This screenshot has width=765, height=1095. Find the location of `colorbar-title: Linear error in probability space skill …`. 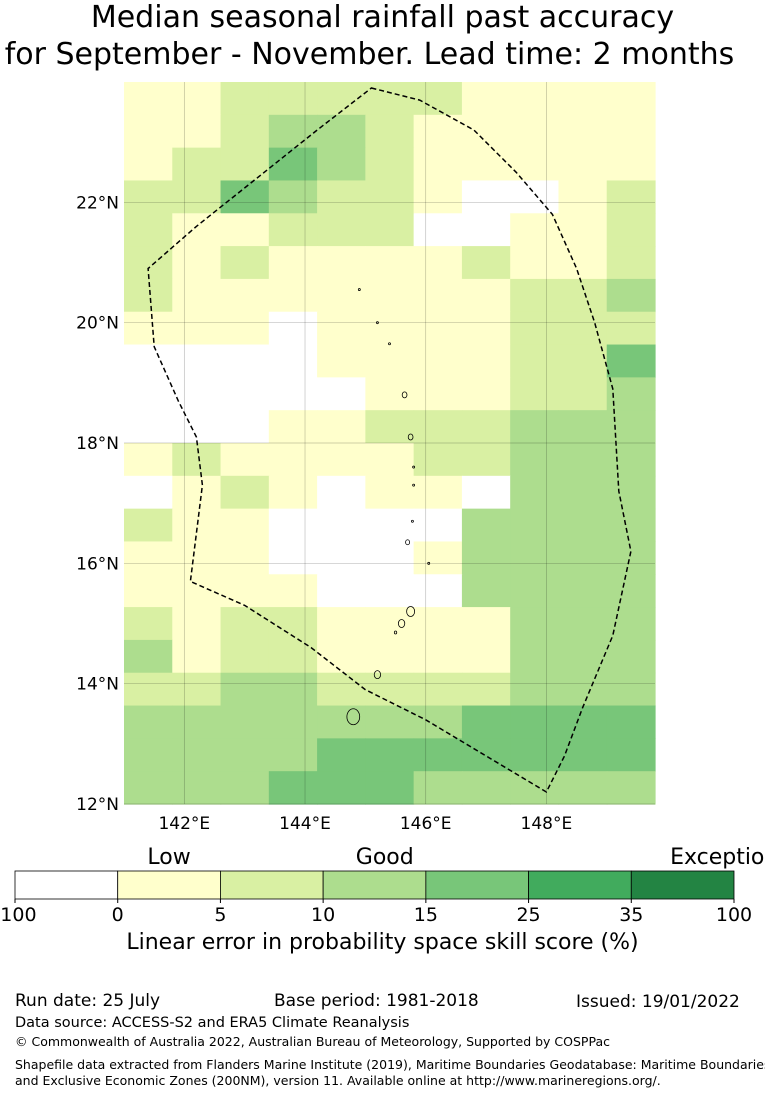

colorbar-title: Linear error in probability space skill … is located at coordinates (382, 942).